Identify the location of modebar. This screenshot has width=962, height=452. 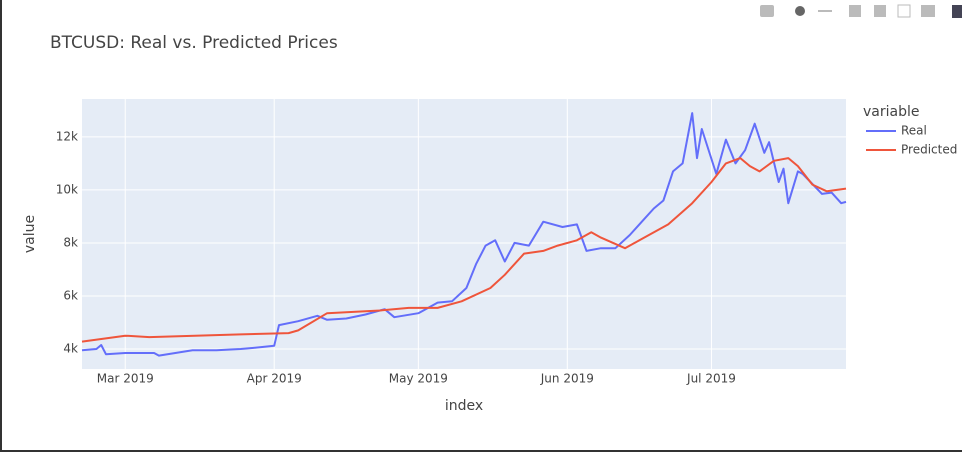
(861, 11).